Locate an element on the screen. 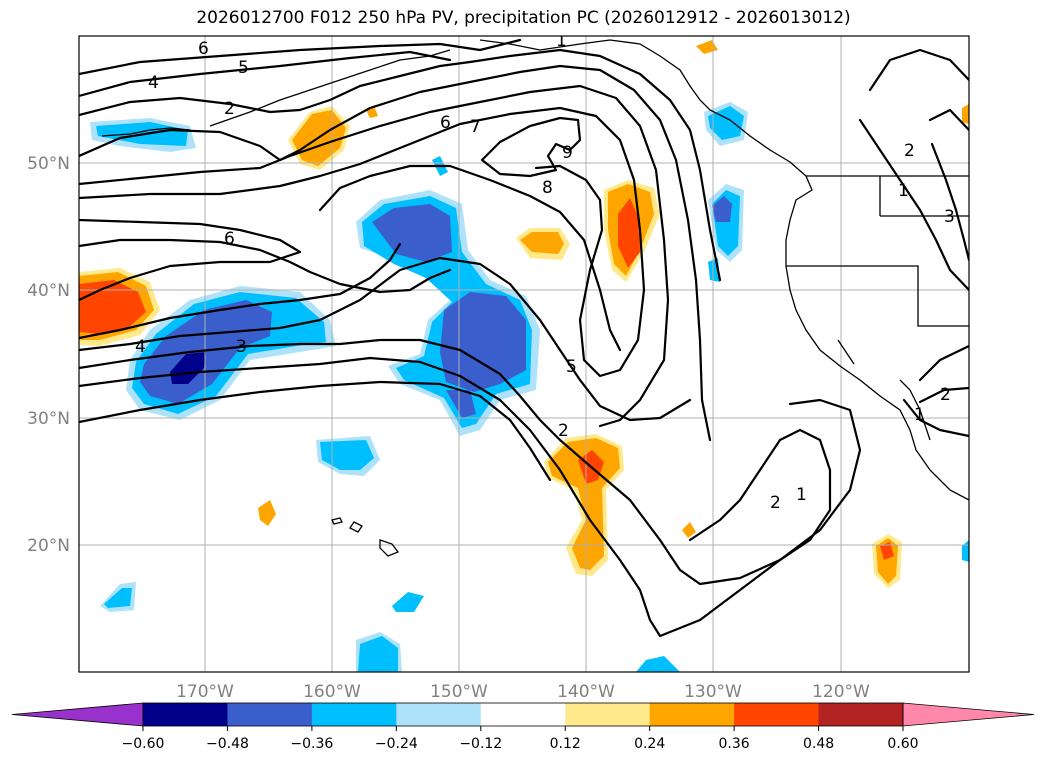 The height and width of the screenshot is (765, 1047). lat-label-30n: 30°N is located at coordinates (48, 419).